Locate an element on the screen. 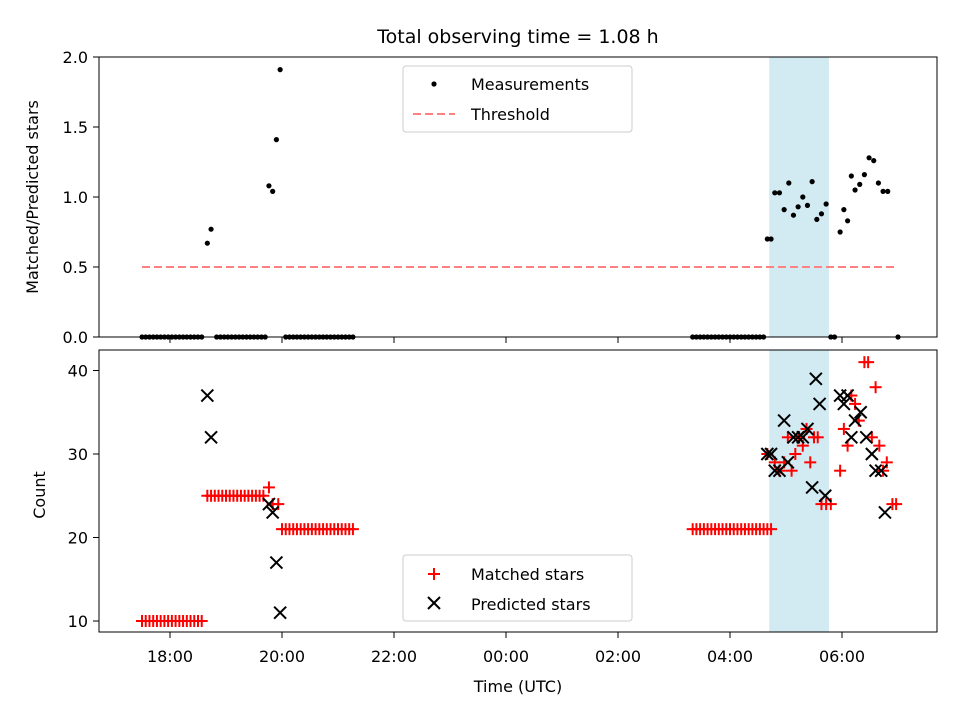 Image resolution: width=960 pixels, height=720 pixels. bottom-x-axis-label: Time (UTC) is located at coordinates (517, 686).